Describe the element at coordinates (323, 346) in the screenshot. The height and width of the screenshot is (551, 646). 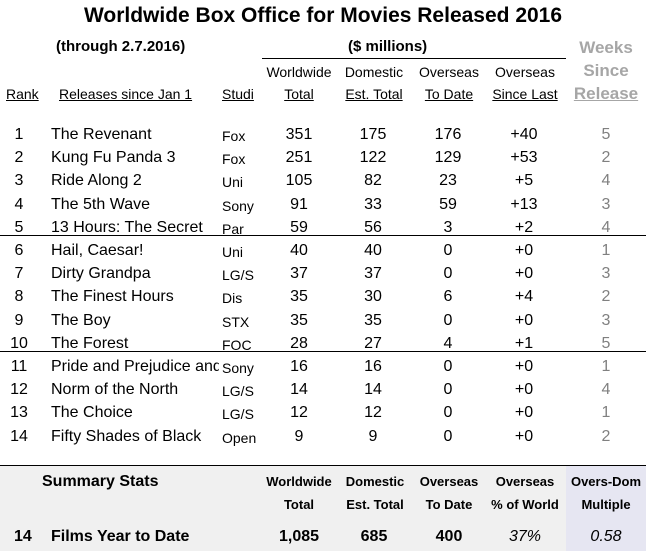
I see `table-row: 10 The Forest FOC 28 27 4 +1 5` at that location.